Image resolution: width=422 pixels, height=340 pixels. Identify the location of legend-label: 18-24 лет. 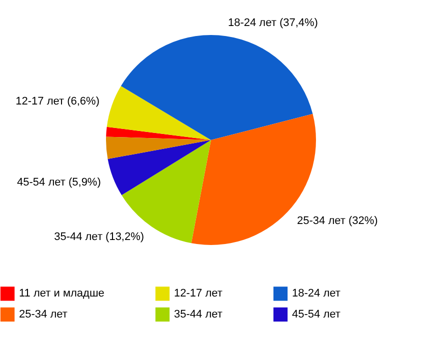
(316, 294).